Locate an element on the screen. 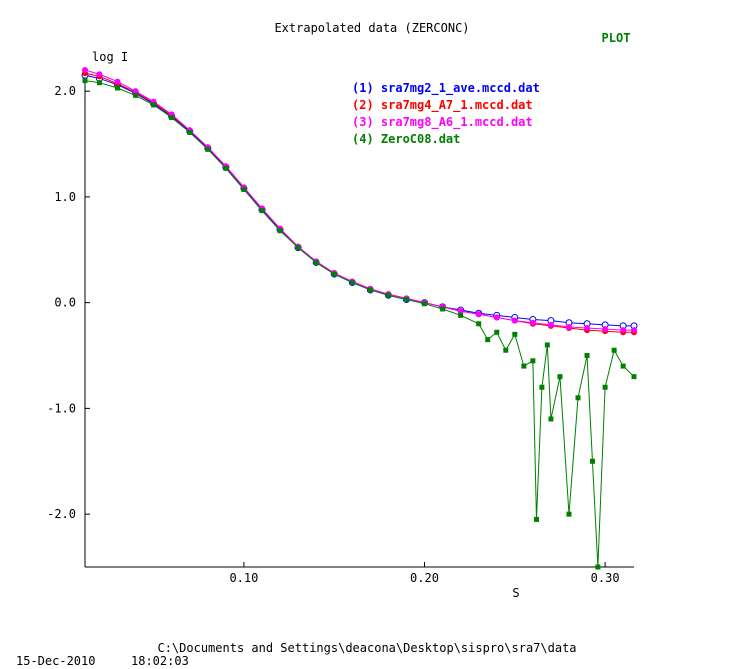 This screenshot has width=738, height=669. plot-tag: PLOT is located at coordinates (616, 38).